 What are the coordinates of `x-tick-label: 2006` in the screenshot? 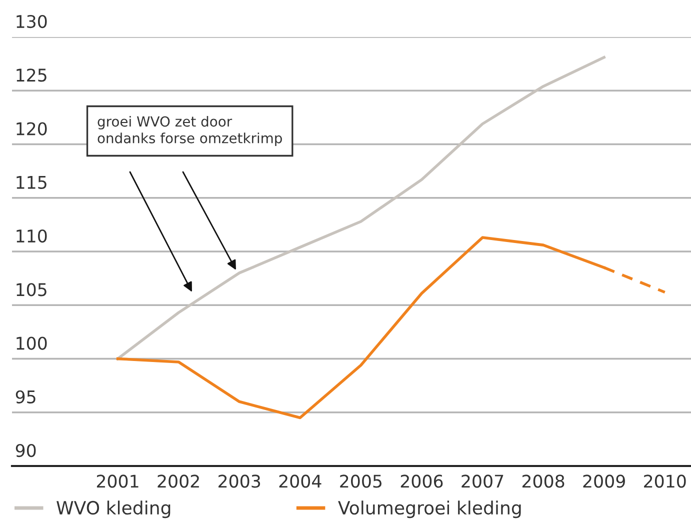 It's located at (421, 481).